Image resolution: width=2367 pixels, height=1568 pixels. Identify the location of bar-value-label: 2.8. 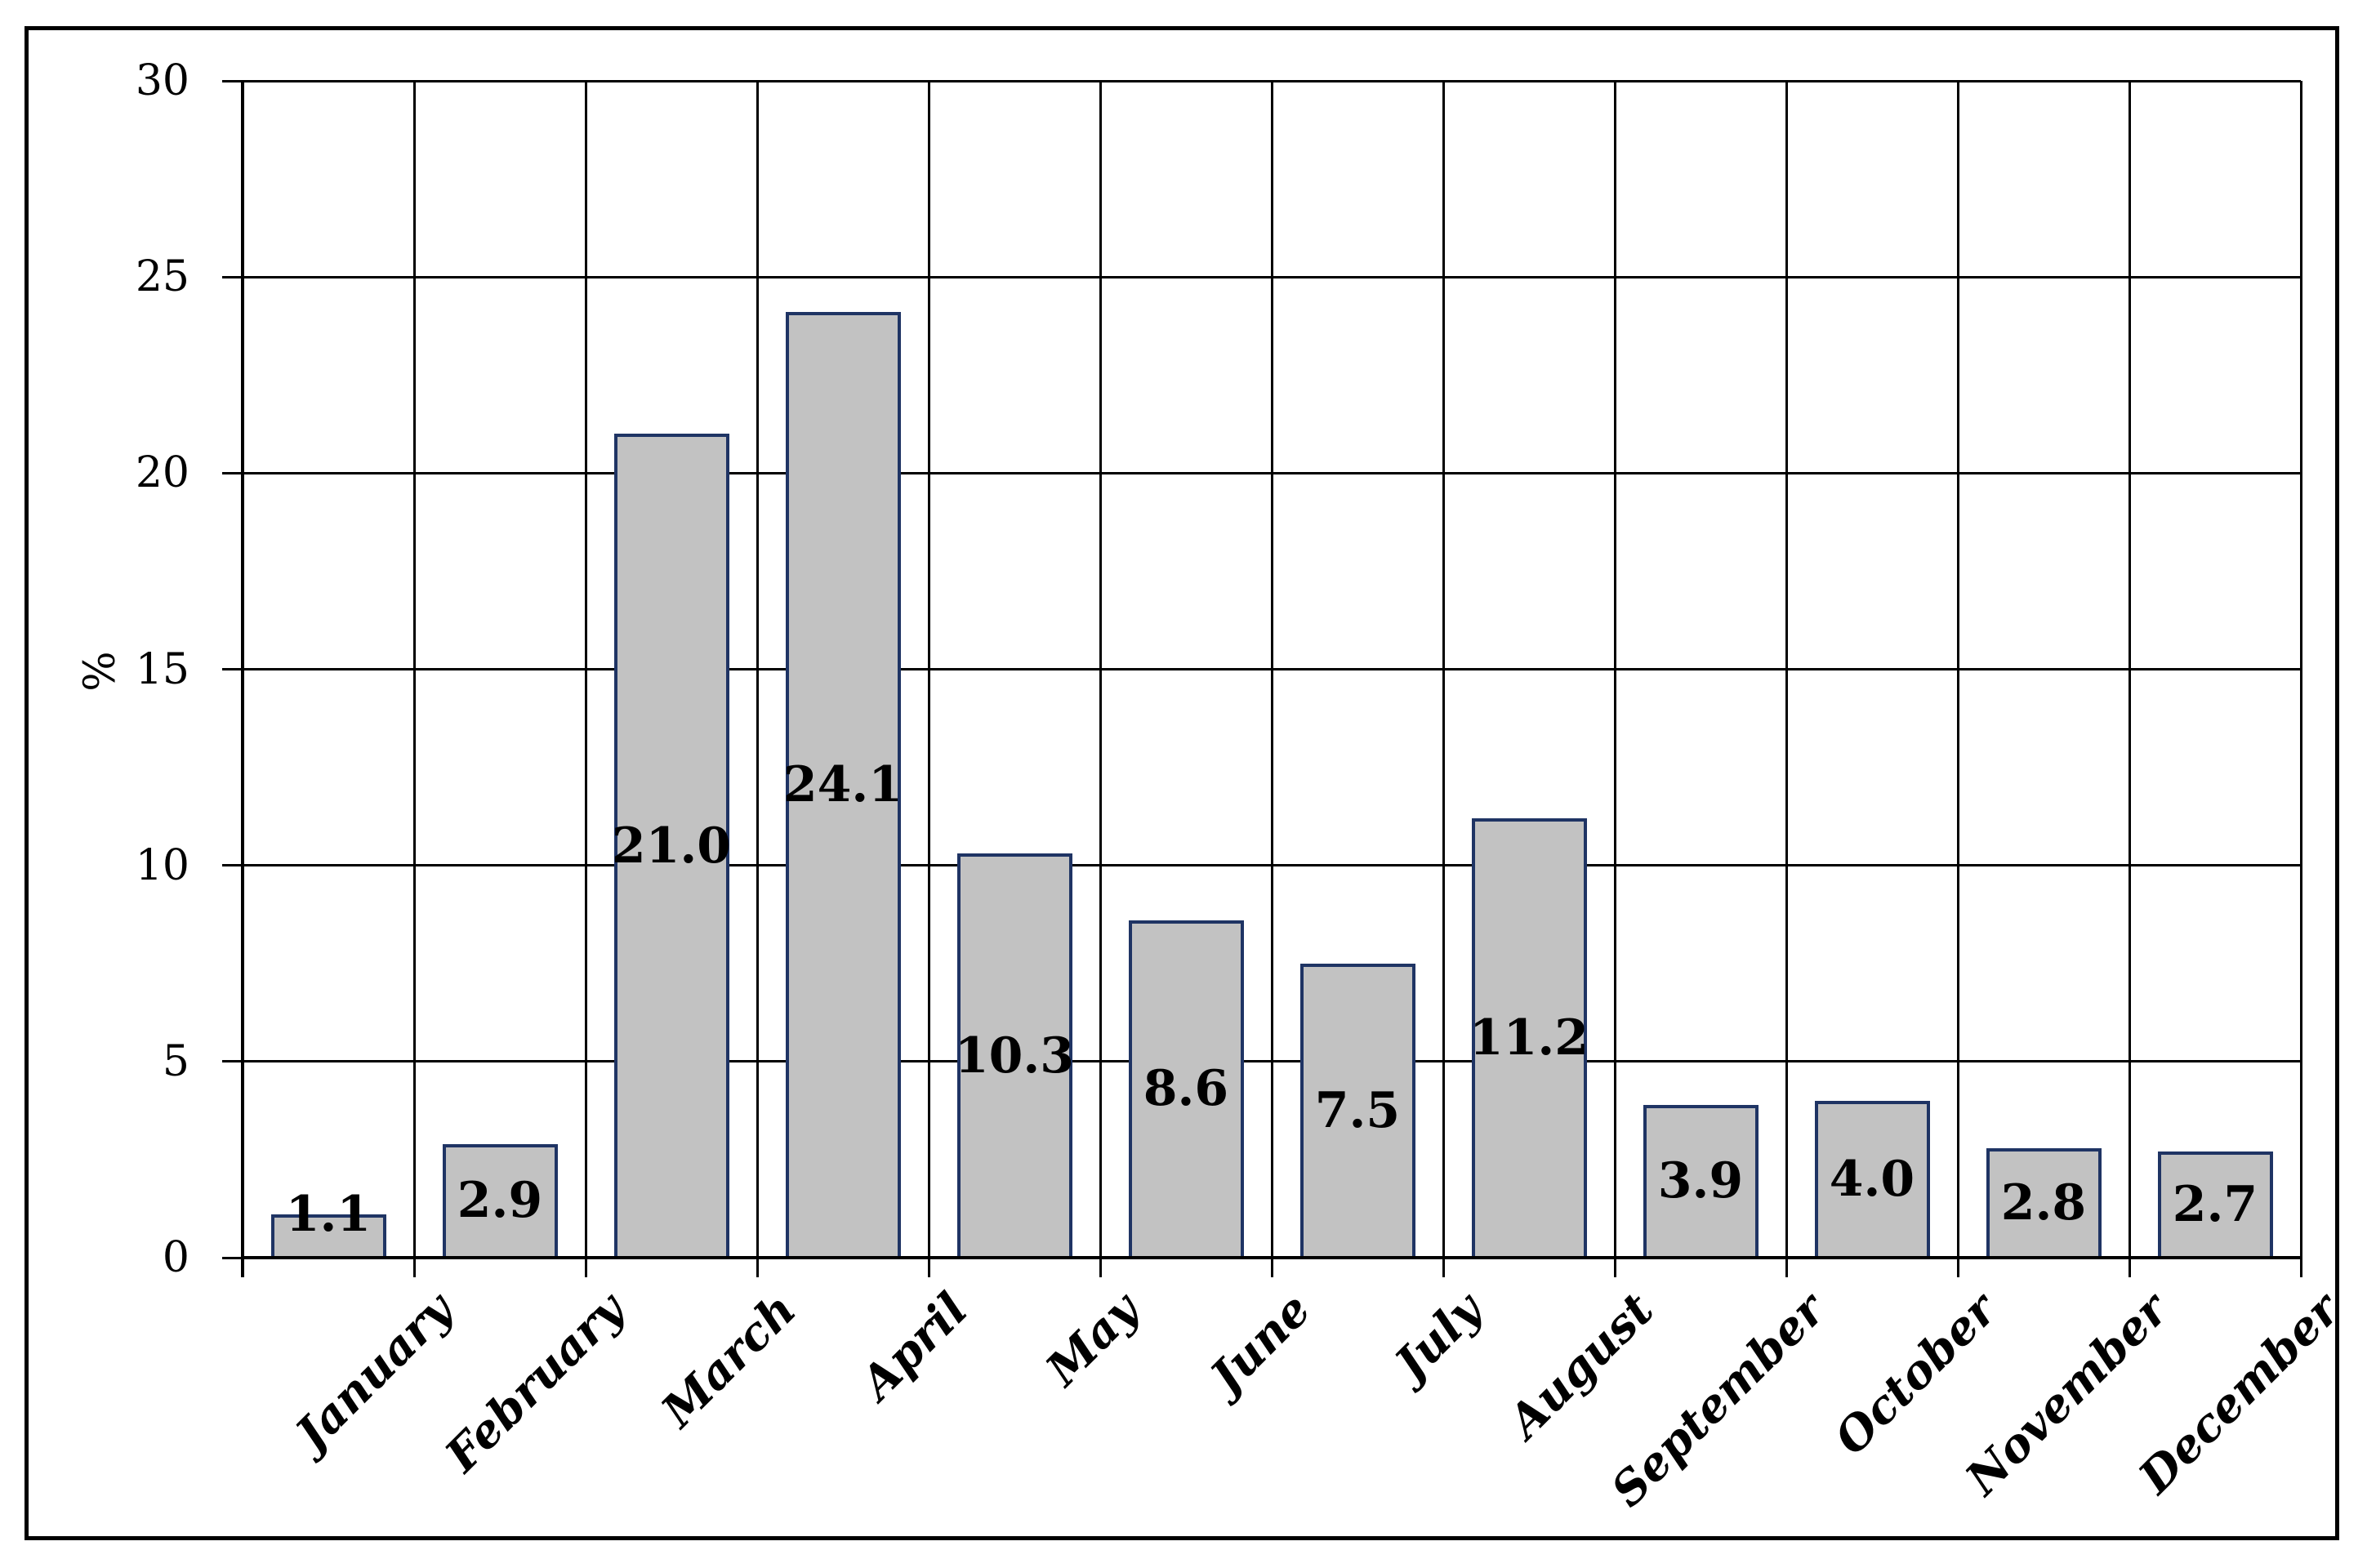
(2044, 1203).